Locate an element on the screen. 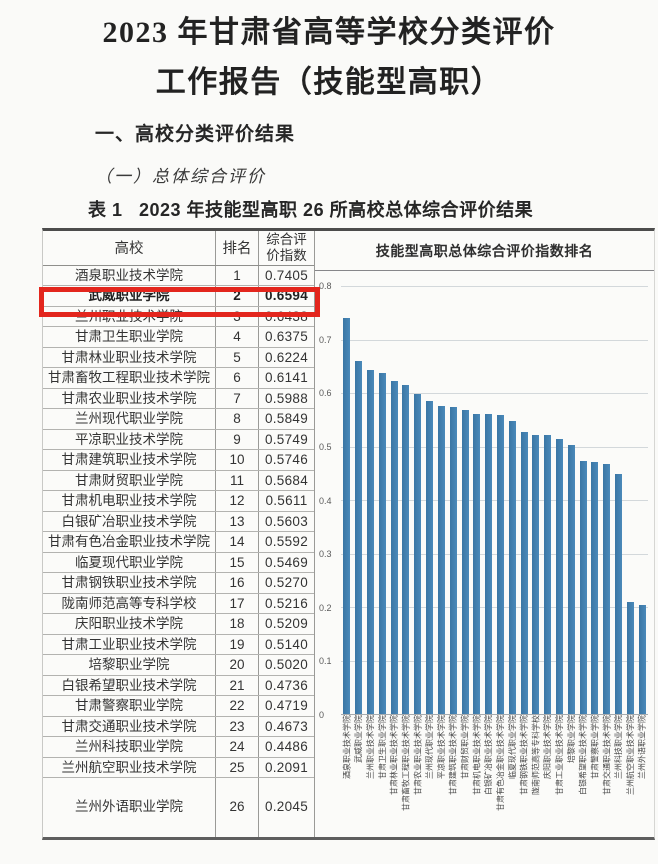 This screenshot has width=658, height=864. index-value-cell: 0.5270 is located at coordinates (286, 582).